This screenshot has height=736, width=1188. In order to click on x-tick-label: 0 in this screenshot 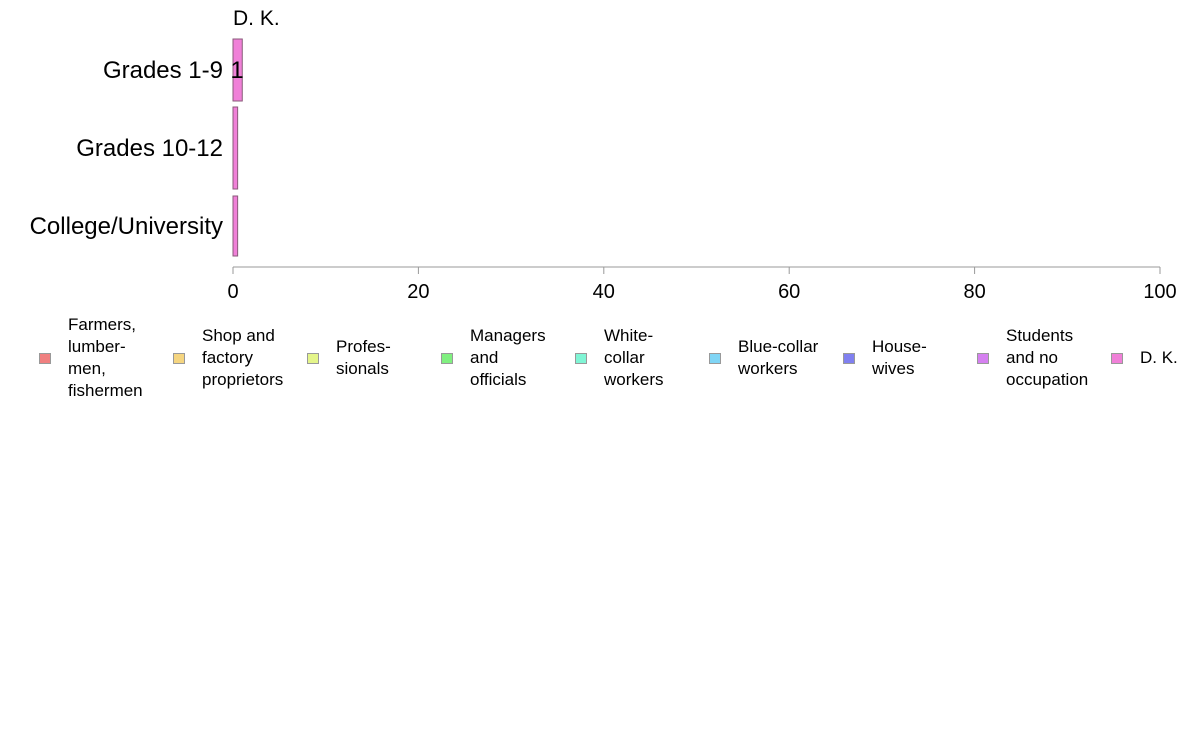, I will do `click(232, 292)`.